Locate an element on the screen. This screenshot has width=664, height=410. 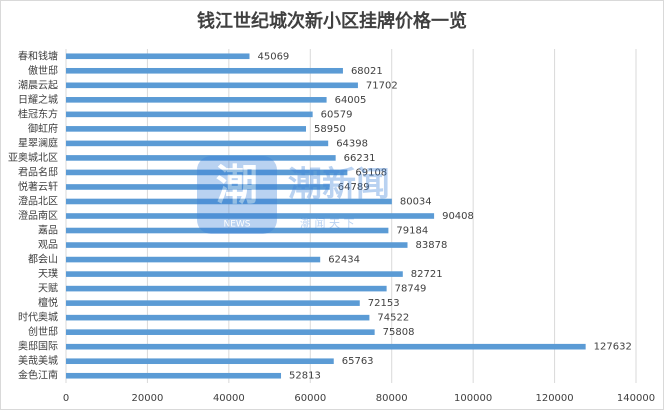
y-tick-label: 君品名邸 is located at coordinates (38, 171).